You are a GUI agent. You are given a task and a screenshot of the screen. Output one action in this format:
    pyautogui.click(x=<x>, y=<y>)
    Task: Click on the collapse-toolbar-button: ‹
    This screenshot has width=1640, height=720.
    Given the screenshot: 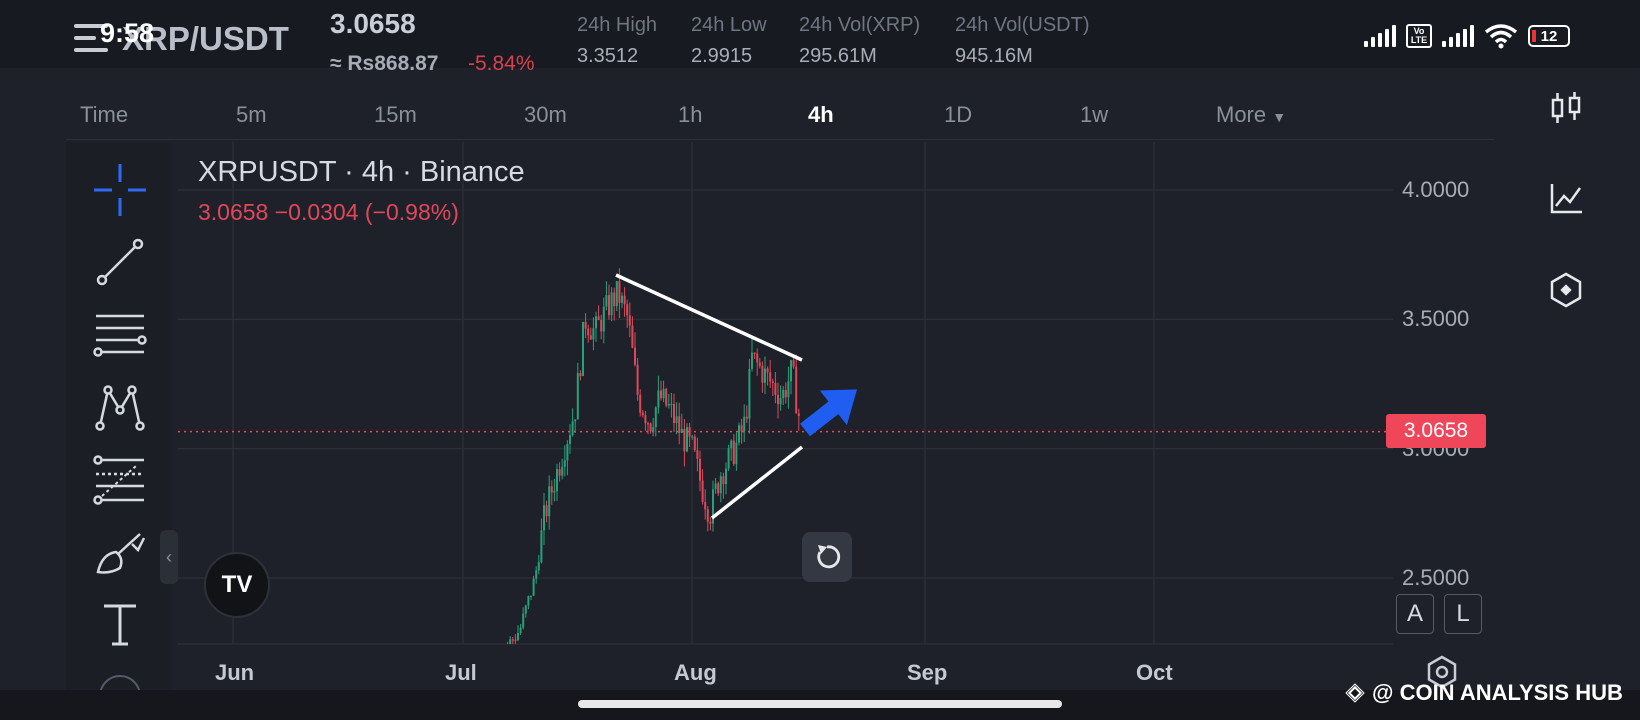 What is the action you would take?
    pyautogui.click(x=169, y=557)
    